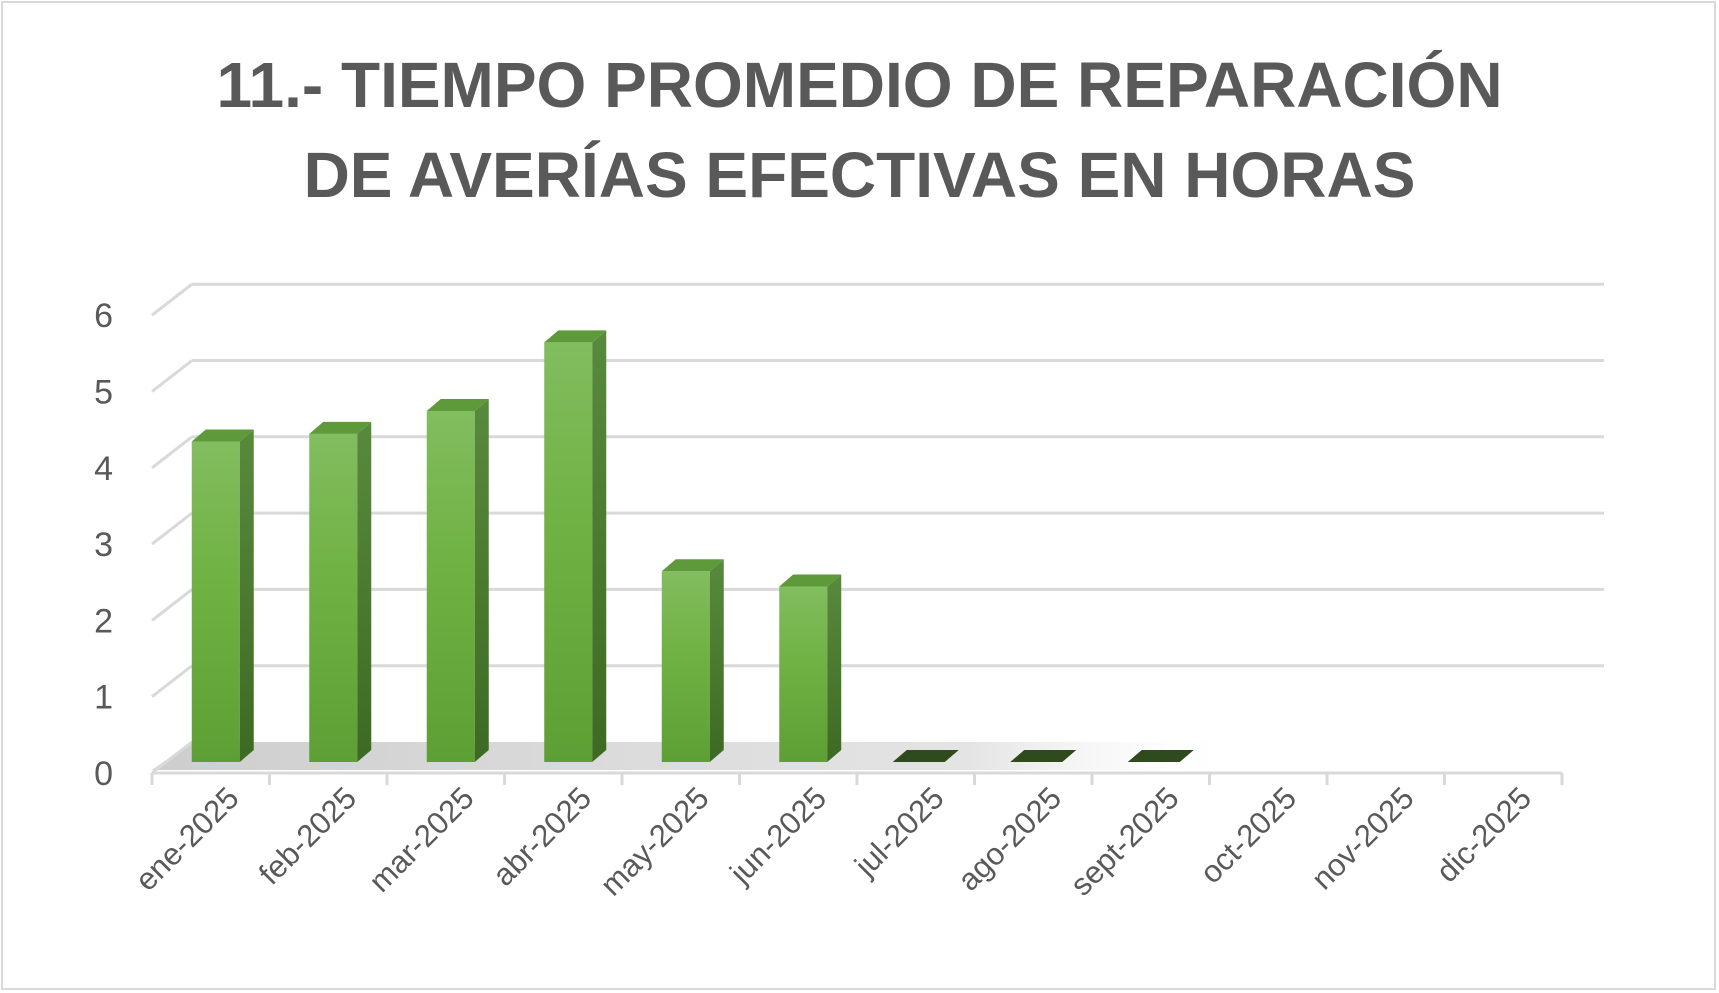 This screenshot has width=1719, height=993. I want to click on chart-title-line-2: DE AVERÍAS EFECTIVAS EN HORAS, so click(859, 175).